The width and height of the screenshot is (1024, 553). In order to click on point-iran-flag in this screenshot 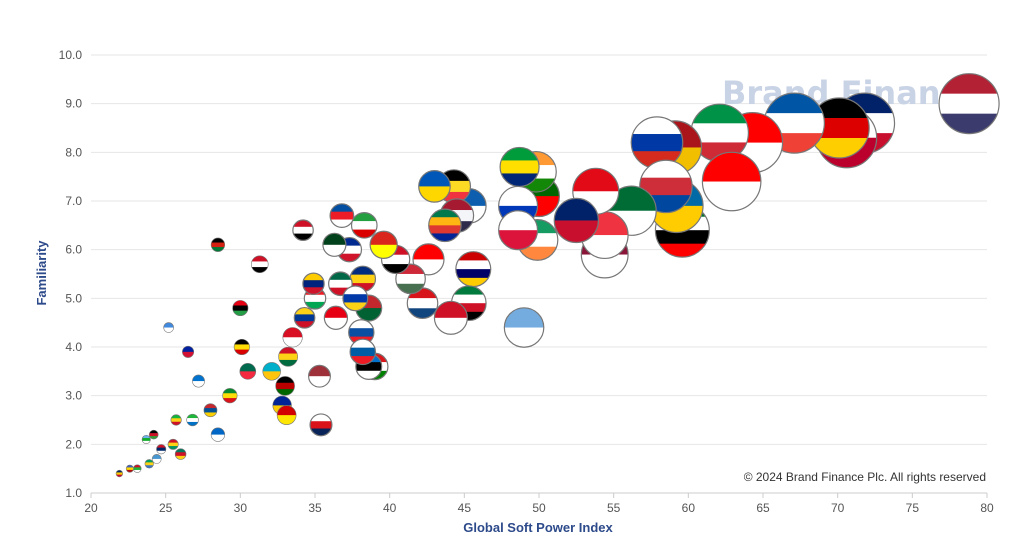, I will do `click(364, 225)`.